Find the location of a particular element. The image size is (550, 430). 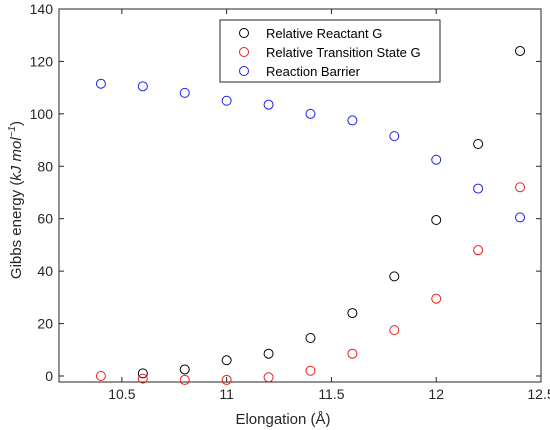

y-tick-label: 80 is located at coordinates (45, 166).